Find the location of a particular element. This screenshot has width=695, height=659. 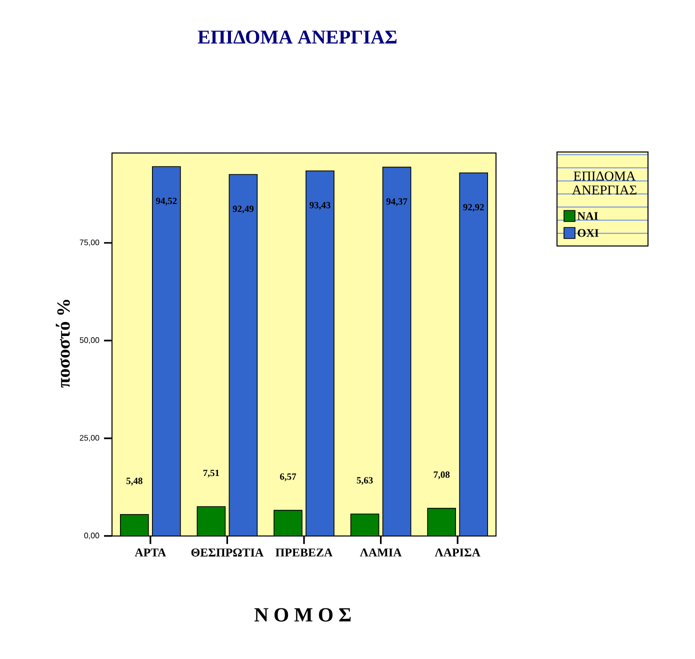

data-label: 7,08 is located at coordinates (442, 475).